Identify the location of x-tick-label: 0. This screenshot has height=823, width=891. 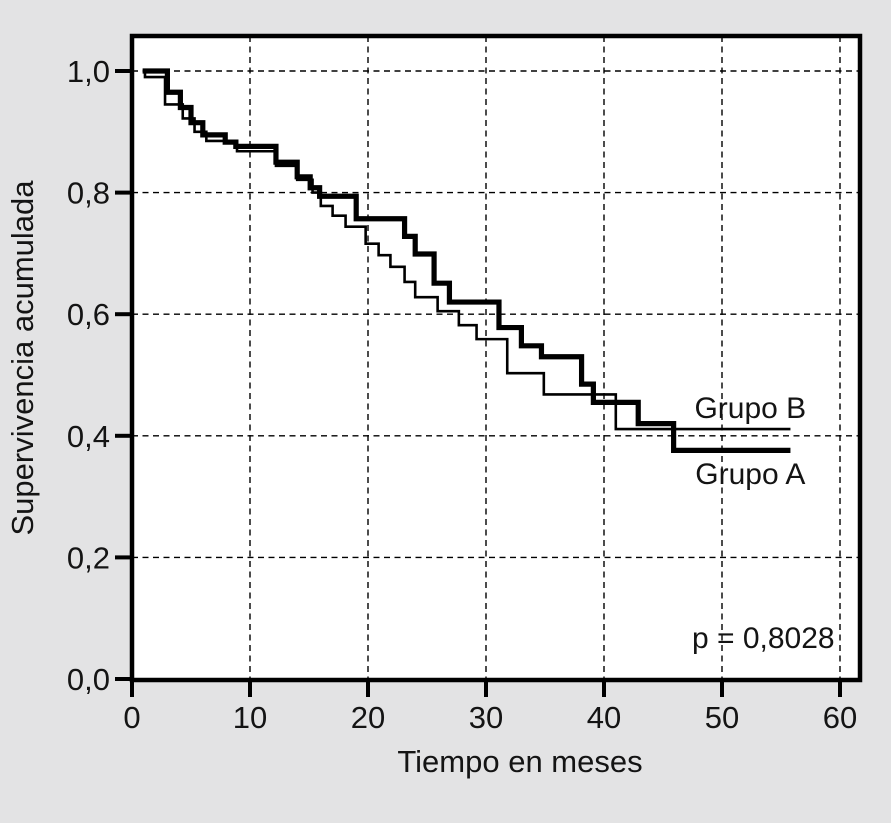
(131, 717).